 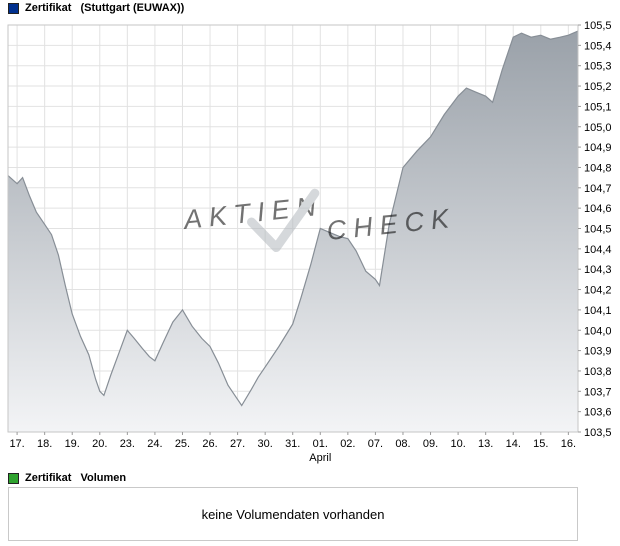 I want to click on svg-text: 16., so click(x=568, y=444).